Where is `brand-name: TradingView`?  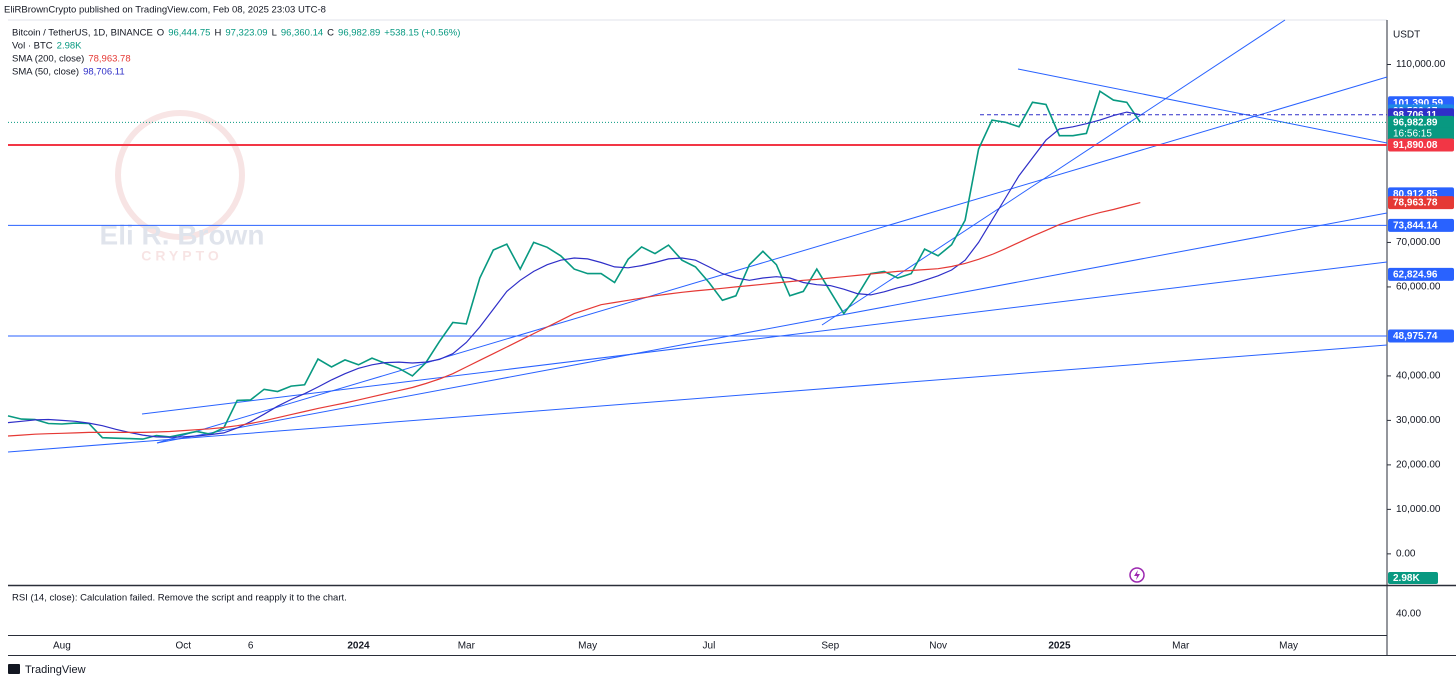 brand-name: TradingView is located at coordinates (55, 670).